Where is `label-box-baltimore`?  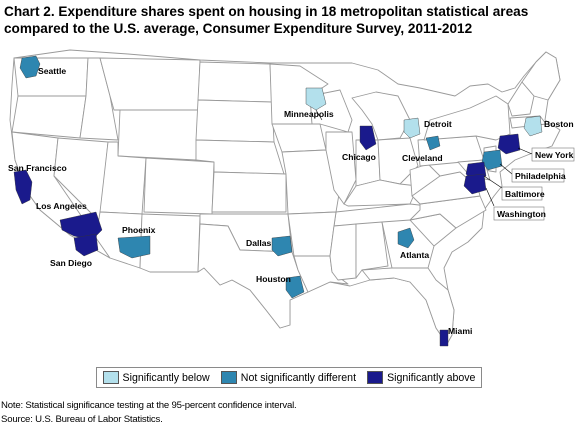 label-box-baltimore is located at coordinates (522, 193).